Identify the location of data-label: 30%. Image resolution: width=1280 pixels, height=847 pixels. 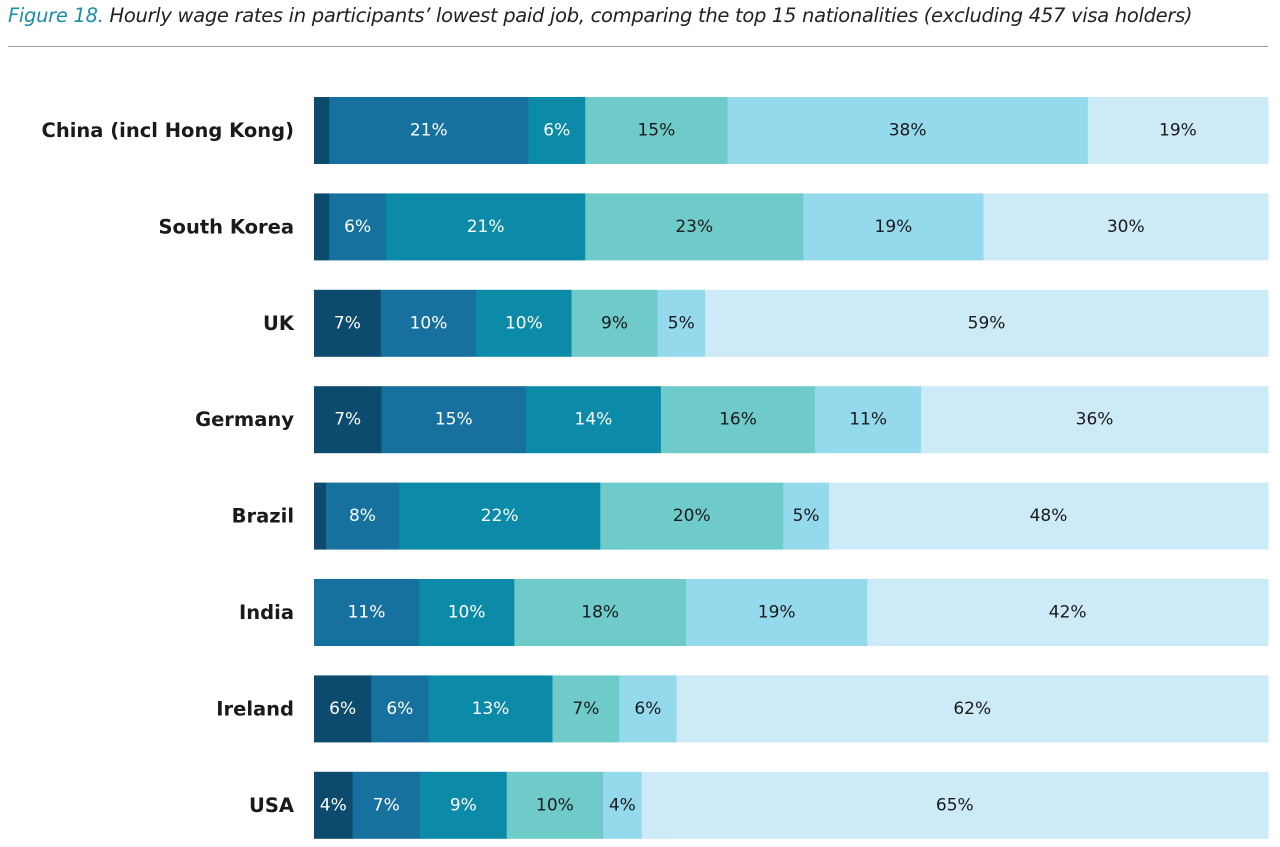
(1126, 227).